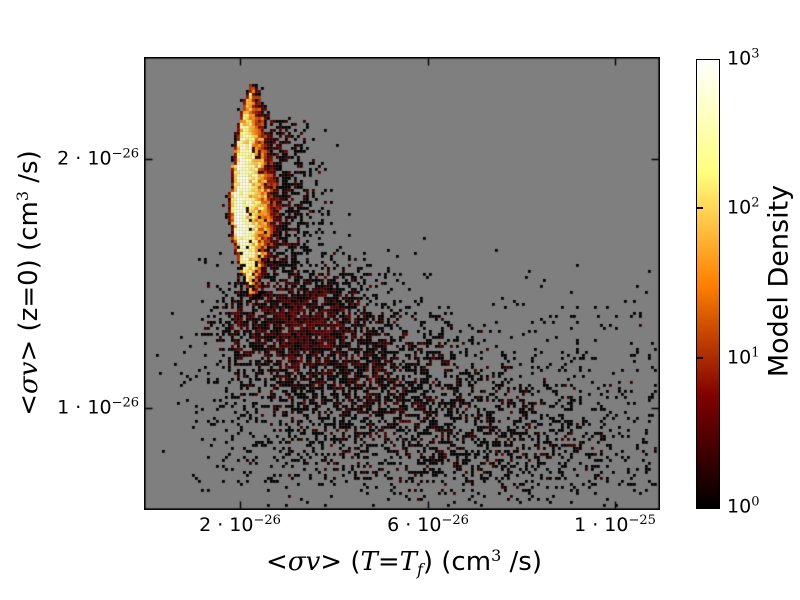 This screenshot has width=800, height=600. I want to click on x-axis-label: <σv> (T=Tf) (cm3 /s), so click(404, 562).